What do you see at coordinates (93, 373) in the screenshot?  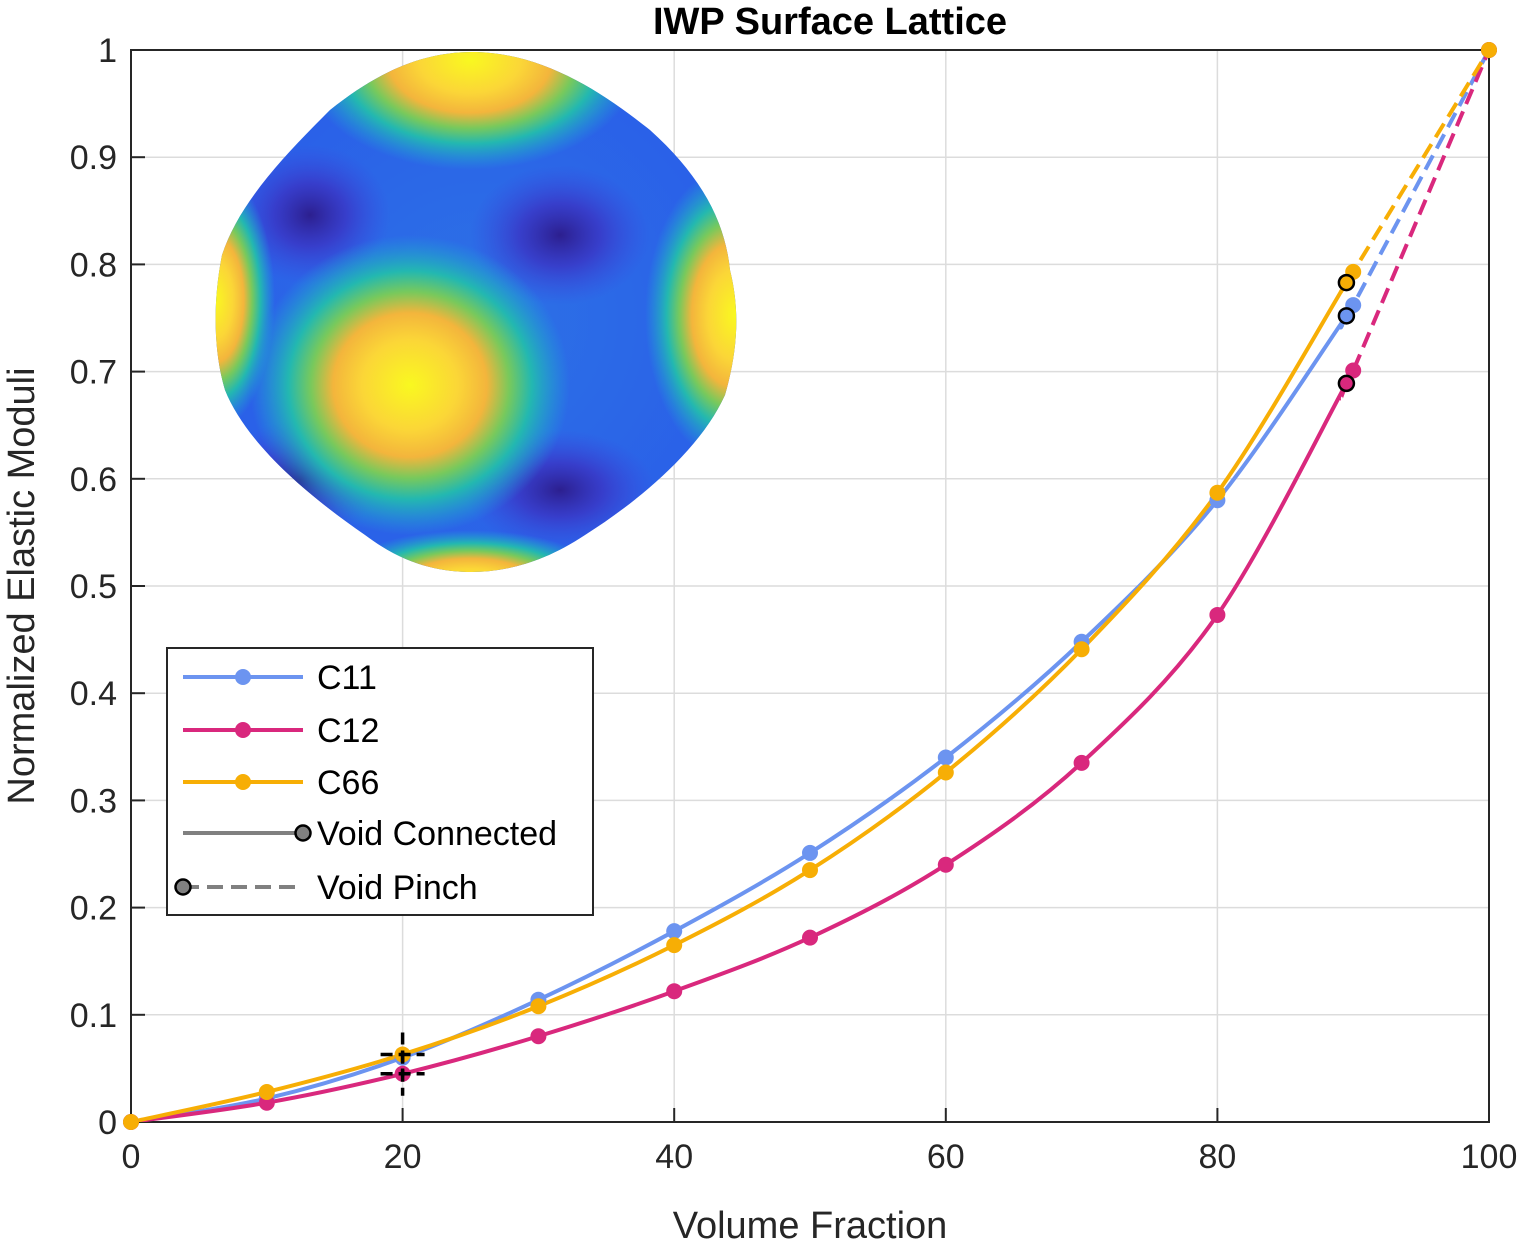 I see `y-tick-label: 0.7` at bounding box center [93, 373].